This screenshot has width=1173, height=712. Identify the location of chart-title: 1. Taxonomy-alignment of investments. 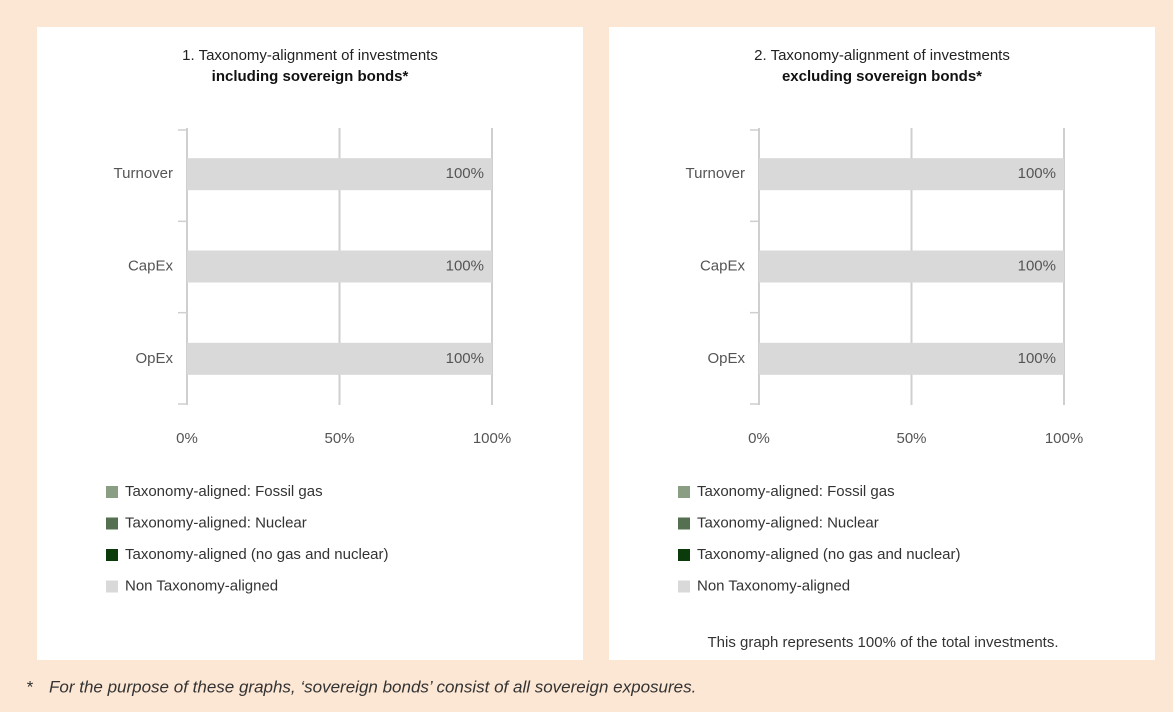
(310, 55).